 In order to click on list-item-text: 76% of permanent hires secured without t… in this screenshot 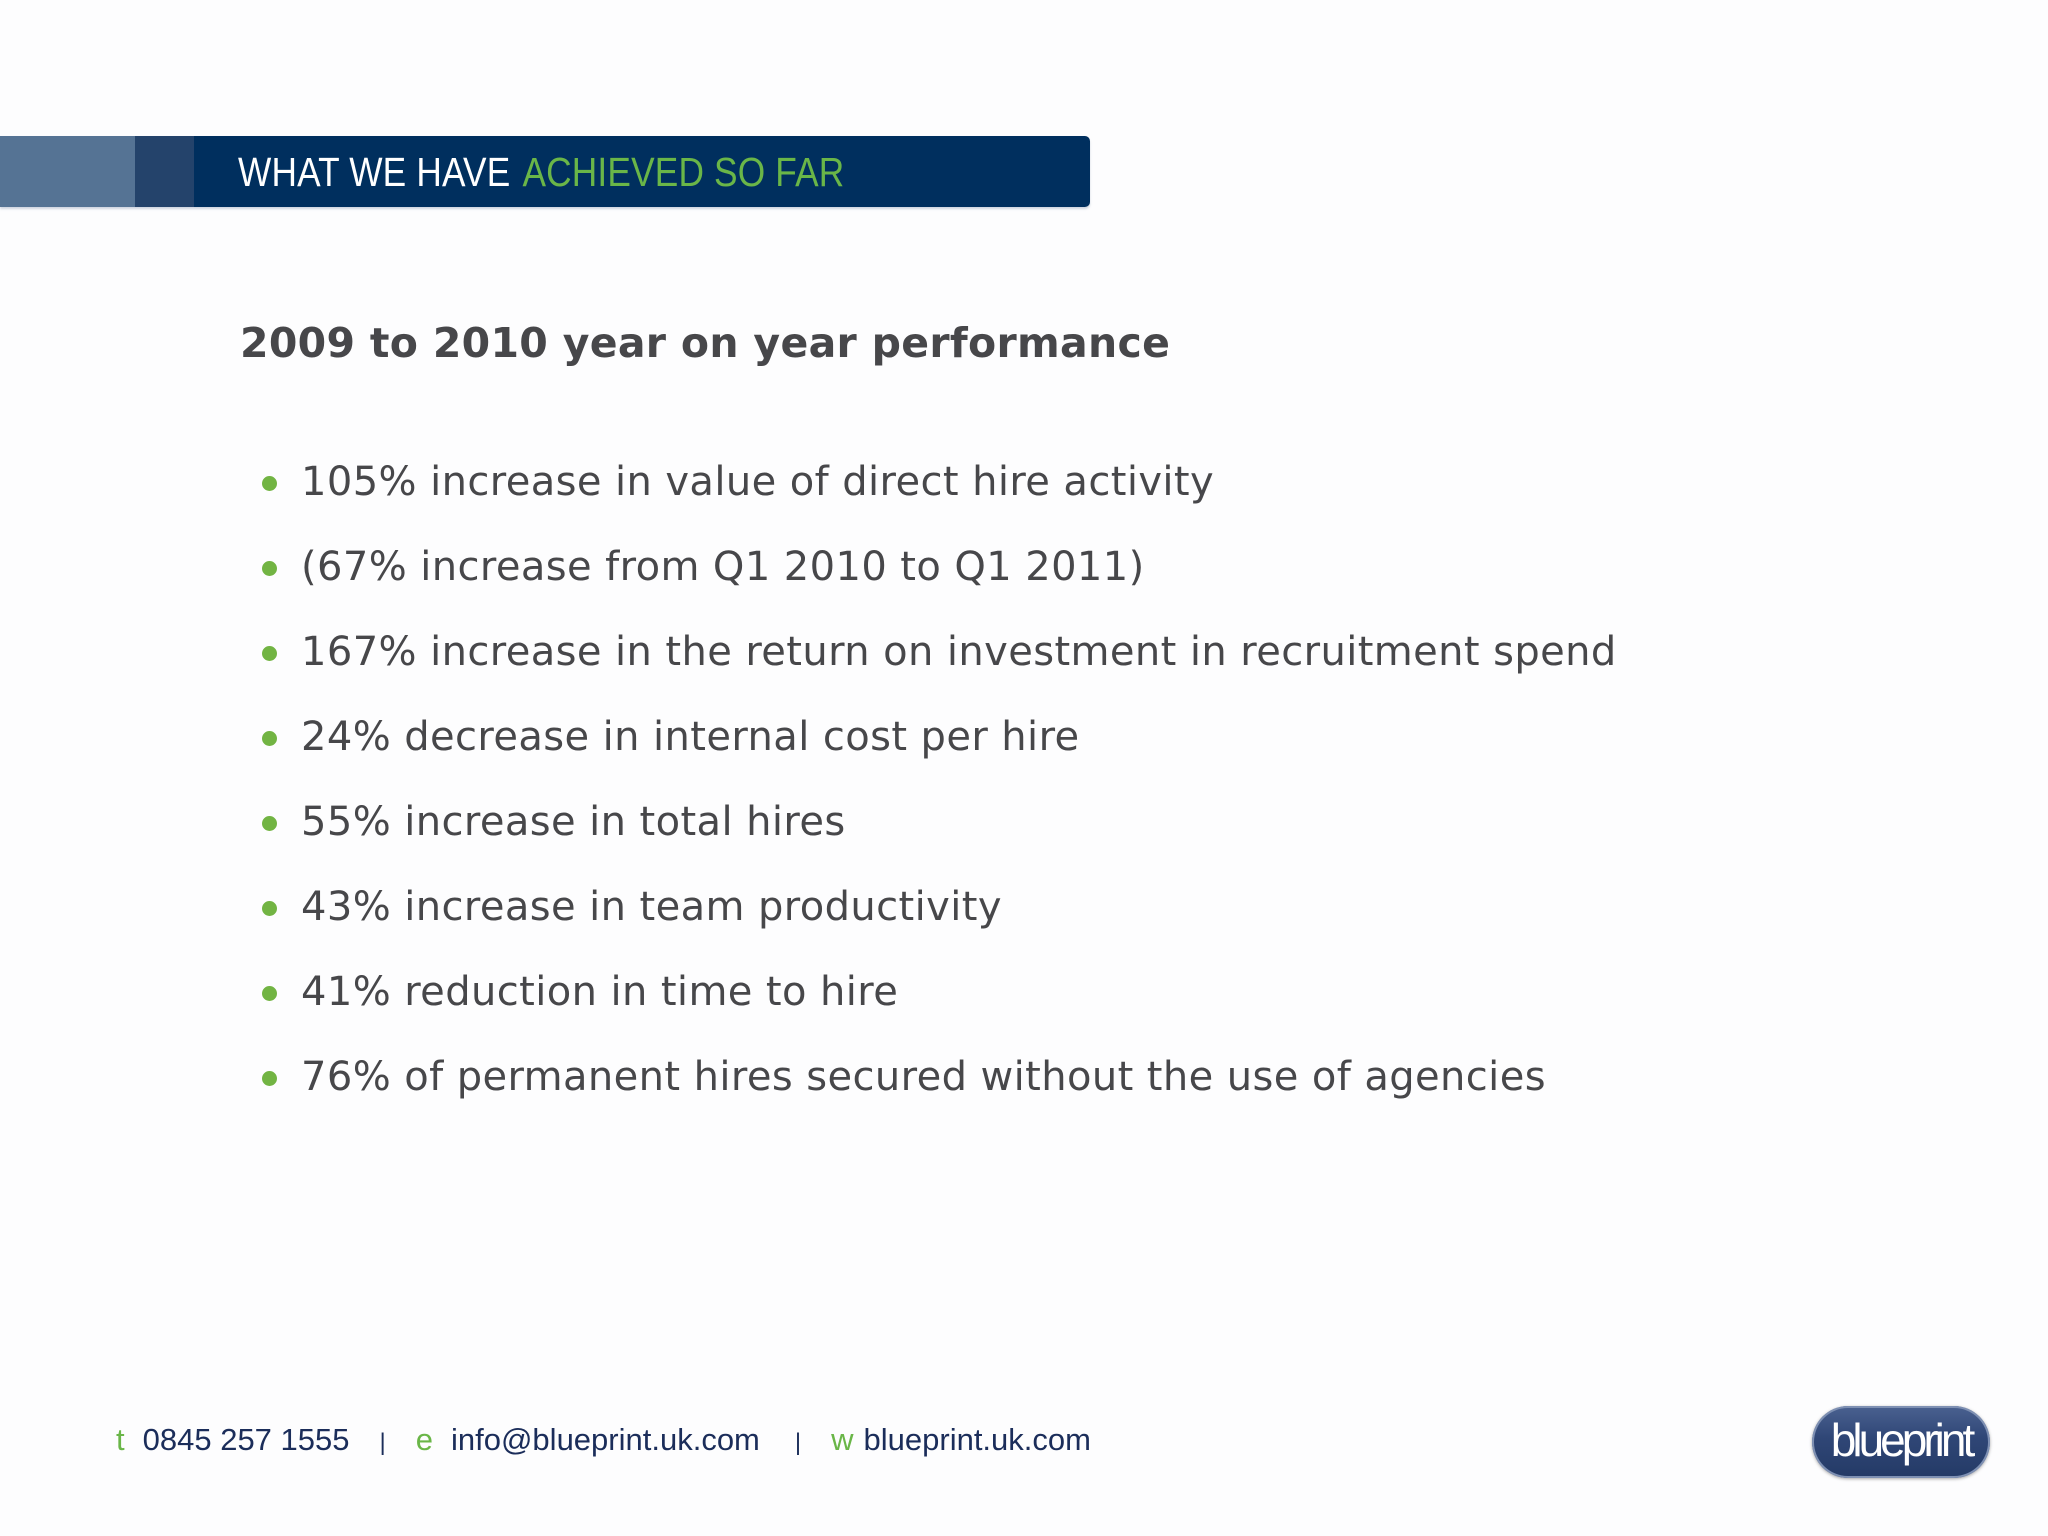, I will do `click(923, 1077)`.